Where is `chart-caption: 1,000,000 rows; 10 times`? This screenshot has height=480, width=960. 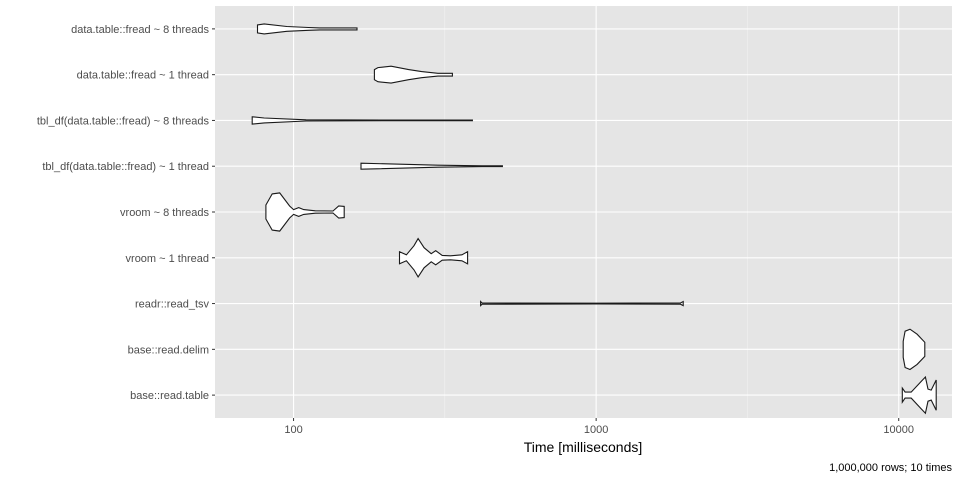
chart-caption: 1,000,000 rows; 10 times is located at coordinates (890, 468).